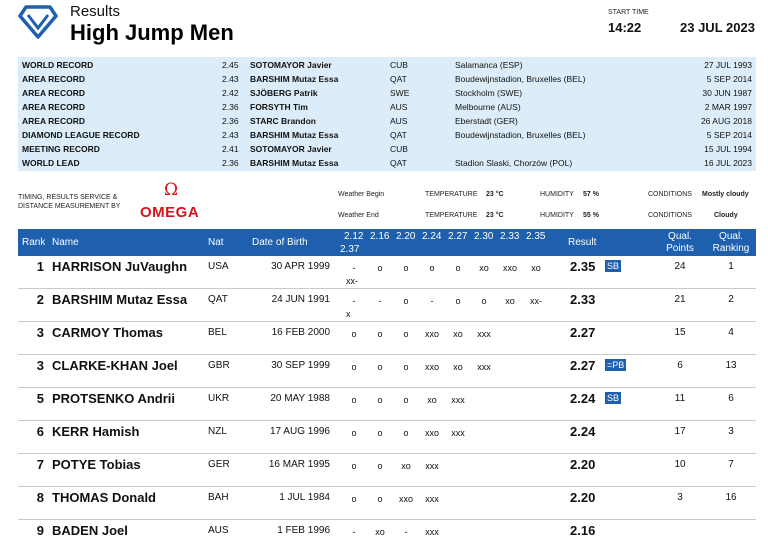  Describe the element at coordinates (283, 121) in the screenshot. I see `record-holder: STARC Brandon` at that location.